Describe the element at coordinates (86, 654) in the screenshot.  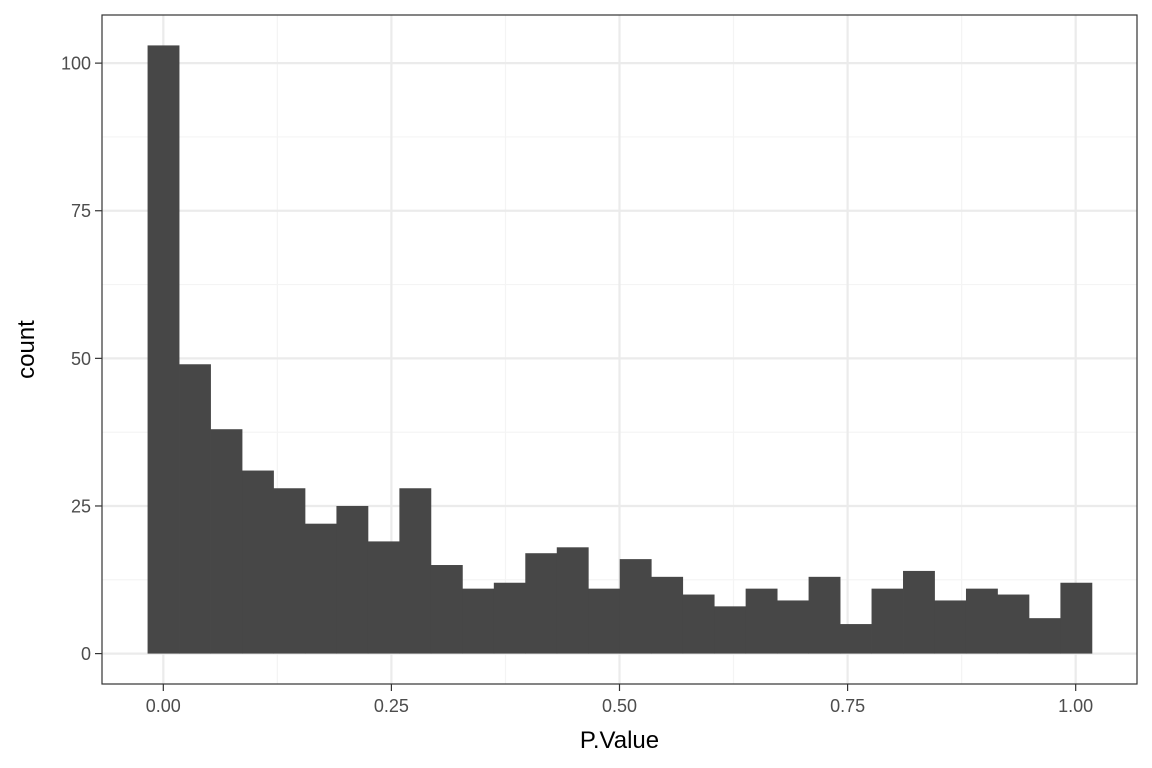
I see `y-tick-label: 0` at that location.